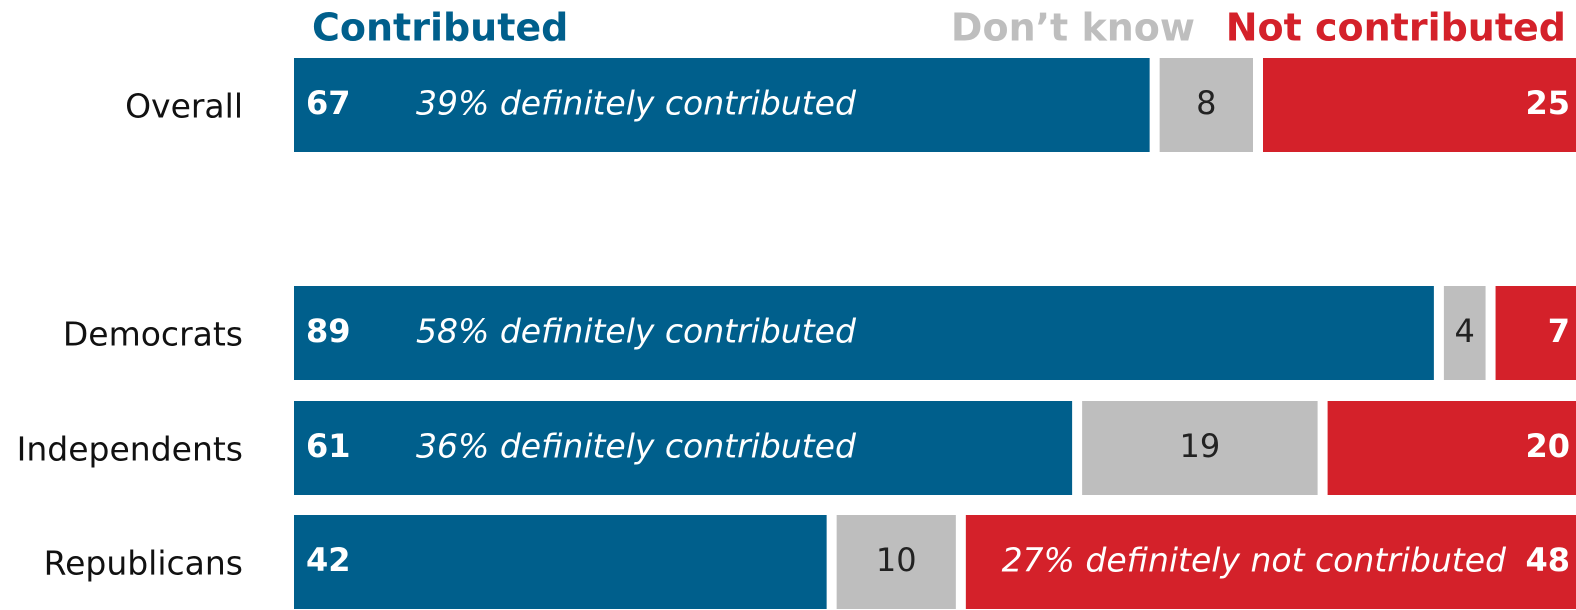 This screenshot has height=610, width=1576. Describe the element at coordinates (1073, 28) in the screenshot. I see `legend-label: Don’t know` at that location.